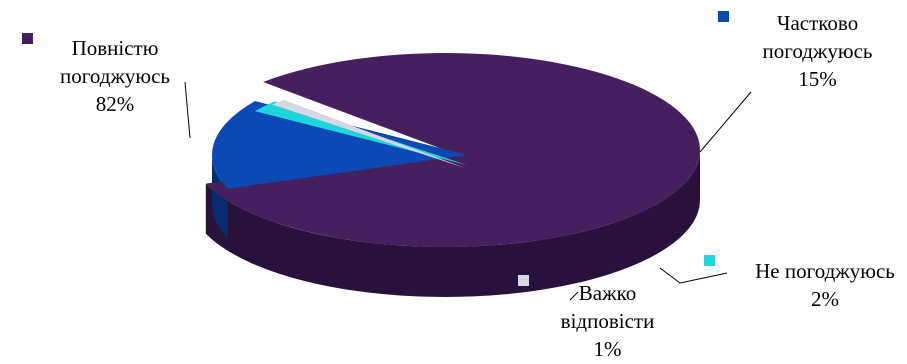 The width and height of the screenshot is (907, 364). What do you see at coordinates (825, 271) in the screenshot?
I see `data-label-line: Не погоджуюсь` at bounding box center [825, 271].